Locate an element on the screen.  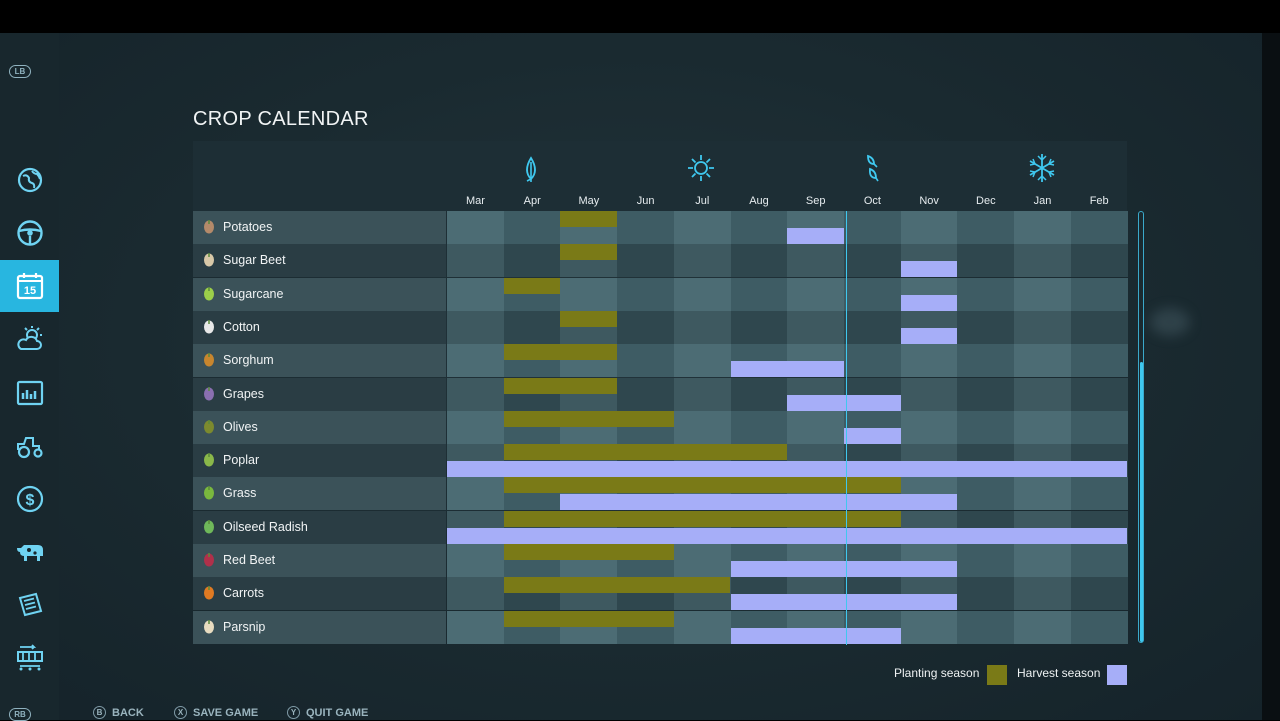
quit-game-label: QUIT GAME is located at coordinates (337, 712).